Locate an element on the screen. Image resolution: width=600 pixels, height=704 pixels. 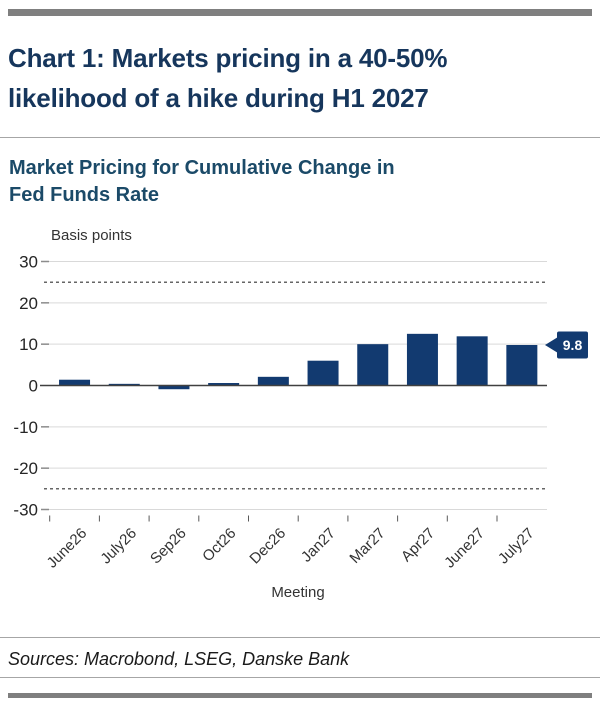
y-tick-label: 20 is located at coordinates (28, 303).